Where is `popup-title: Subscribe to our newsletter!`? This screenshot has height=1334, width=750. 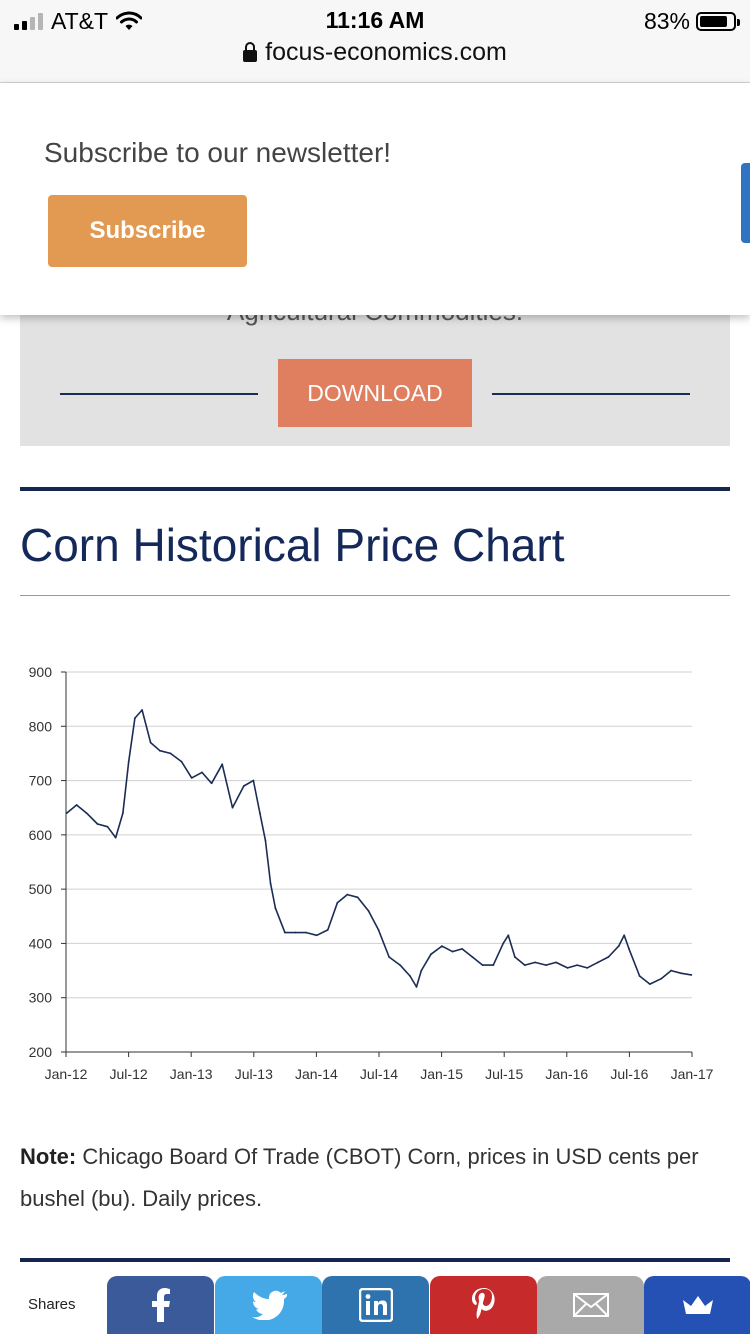 popup-title: Subscribe to our newsletter! is located at coordinates (218, 152).